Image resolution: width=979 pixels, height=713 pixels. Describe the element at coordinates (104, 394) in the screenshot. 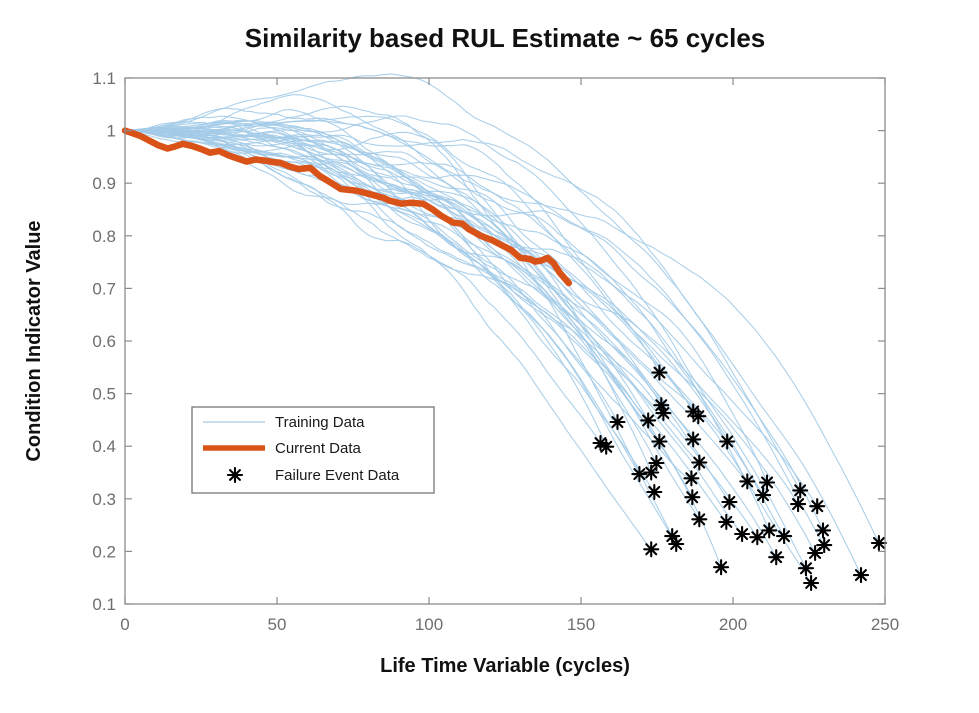

I see `y-tick-label: 0.5` at that location.